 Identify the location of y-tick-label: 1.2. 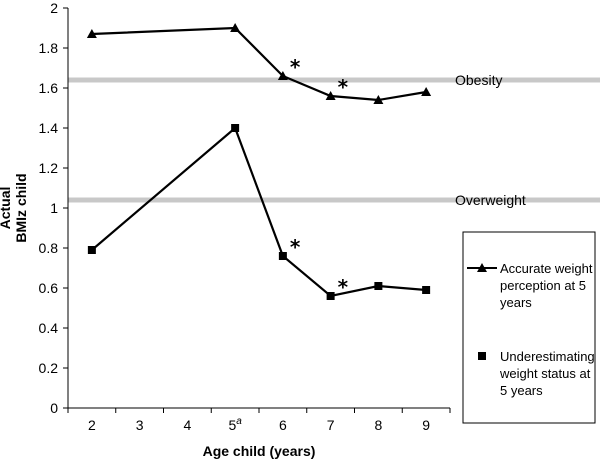
(49, 168).